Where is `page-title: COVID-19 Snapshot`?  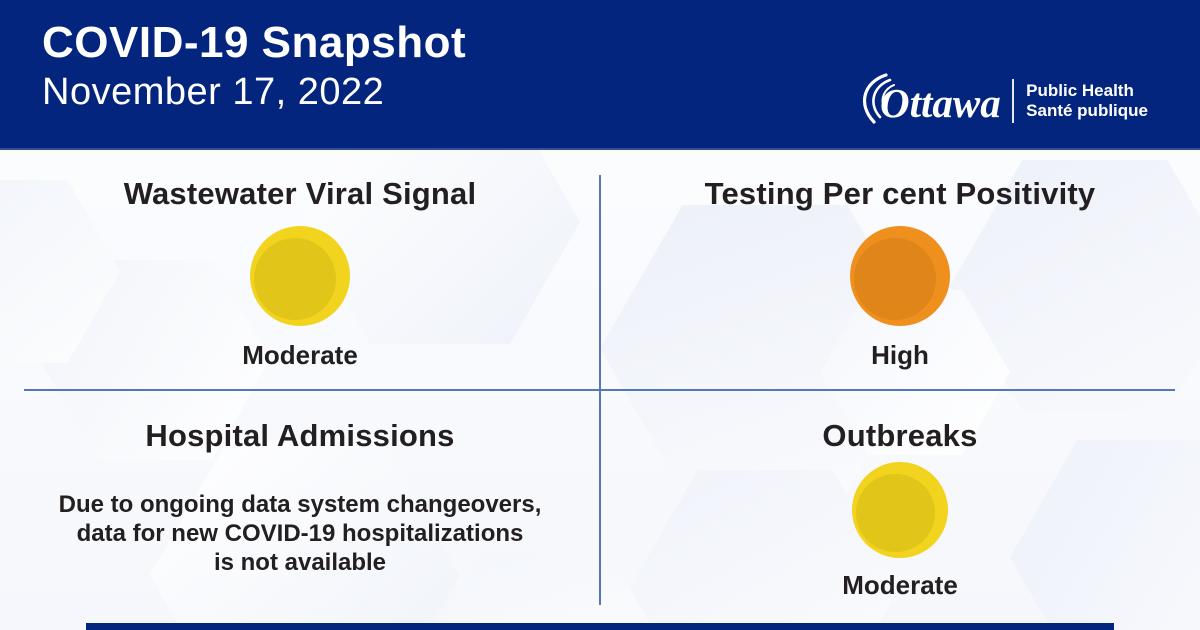
page-title: COVID-19 Snapshot is located at coordinates (254, 42).